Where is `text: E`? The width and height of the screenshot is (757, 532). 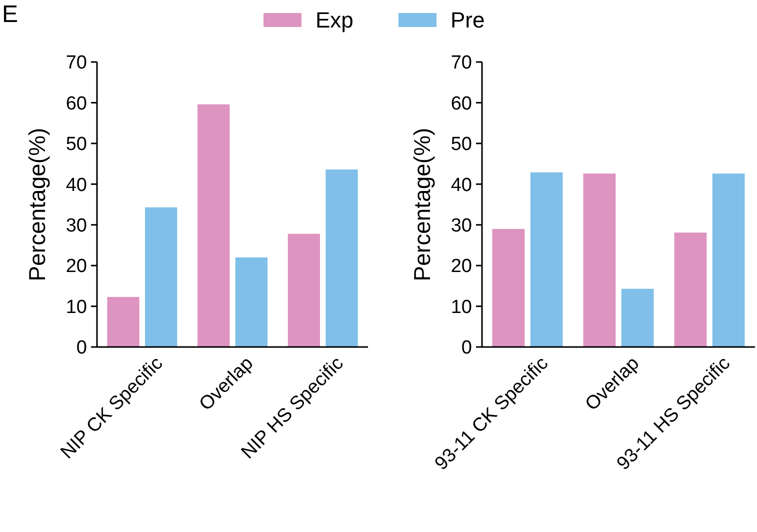 text: E is located at coordinates (10, 14).